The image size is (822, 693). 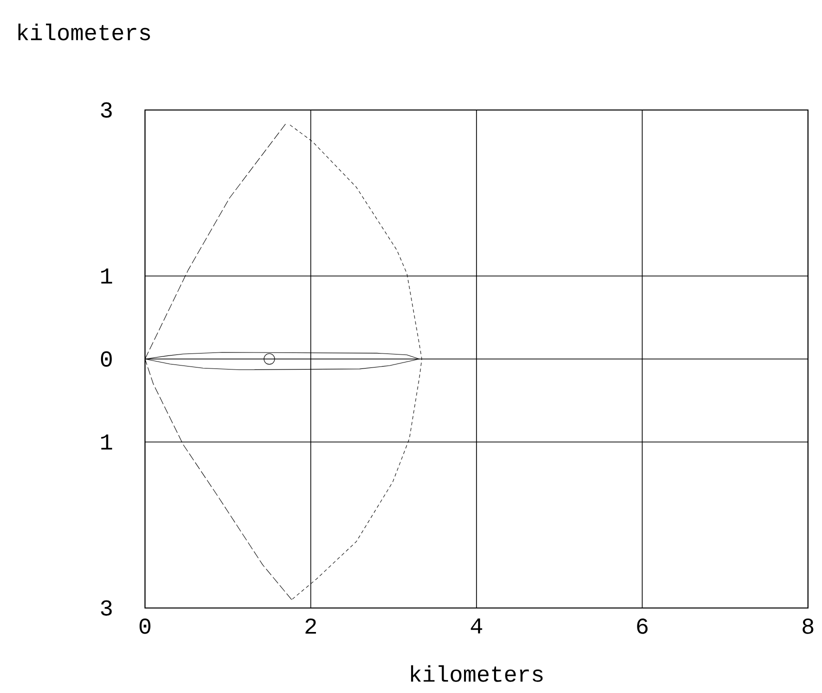 What do you see at coordinates (808, 626) in the screenshot?
I see `x-tick-label: 8` at bounding box center [808, 626].